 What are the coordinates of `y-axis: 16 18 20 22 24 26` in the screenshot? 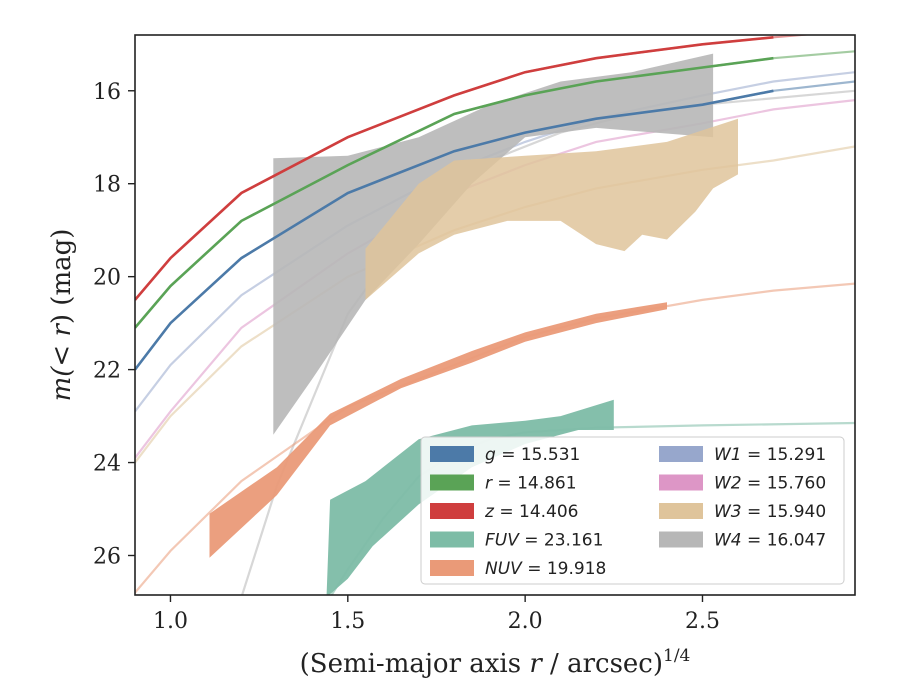 It's located at (114, 324).